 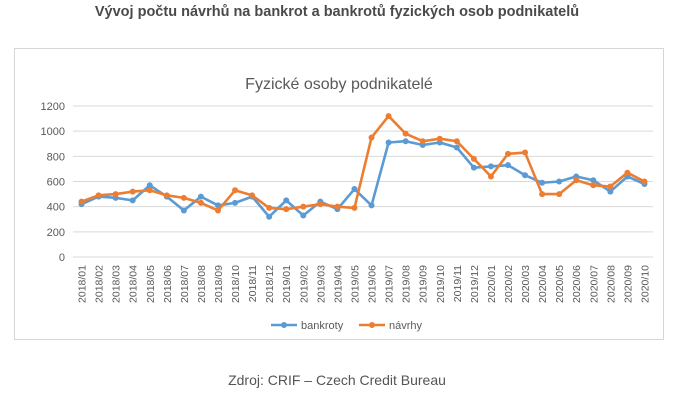 What do you see at coordinates (373, 284) in the screenshot?
I see `x-tick-label: 2019/06` at bounding box center [373, 284].